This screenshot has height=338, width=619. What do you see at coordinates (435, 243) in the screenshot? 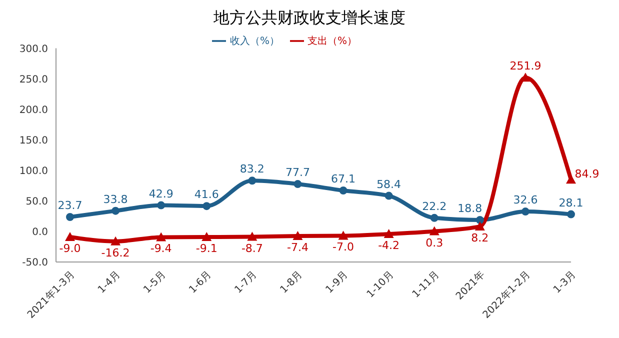
I see `data-label: 0.3` at bounding box center [435, 243].